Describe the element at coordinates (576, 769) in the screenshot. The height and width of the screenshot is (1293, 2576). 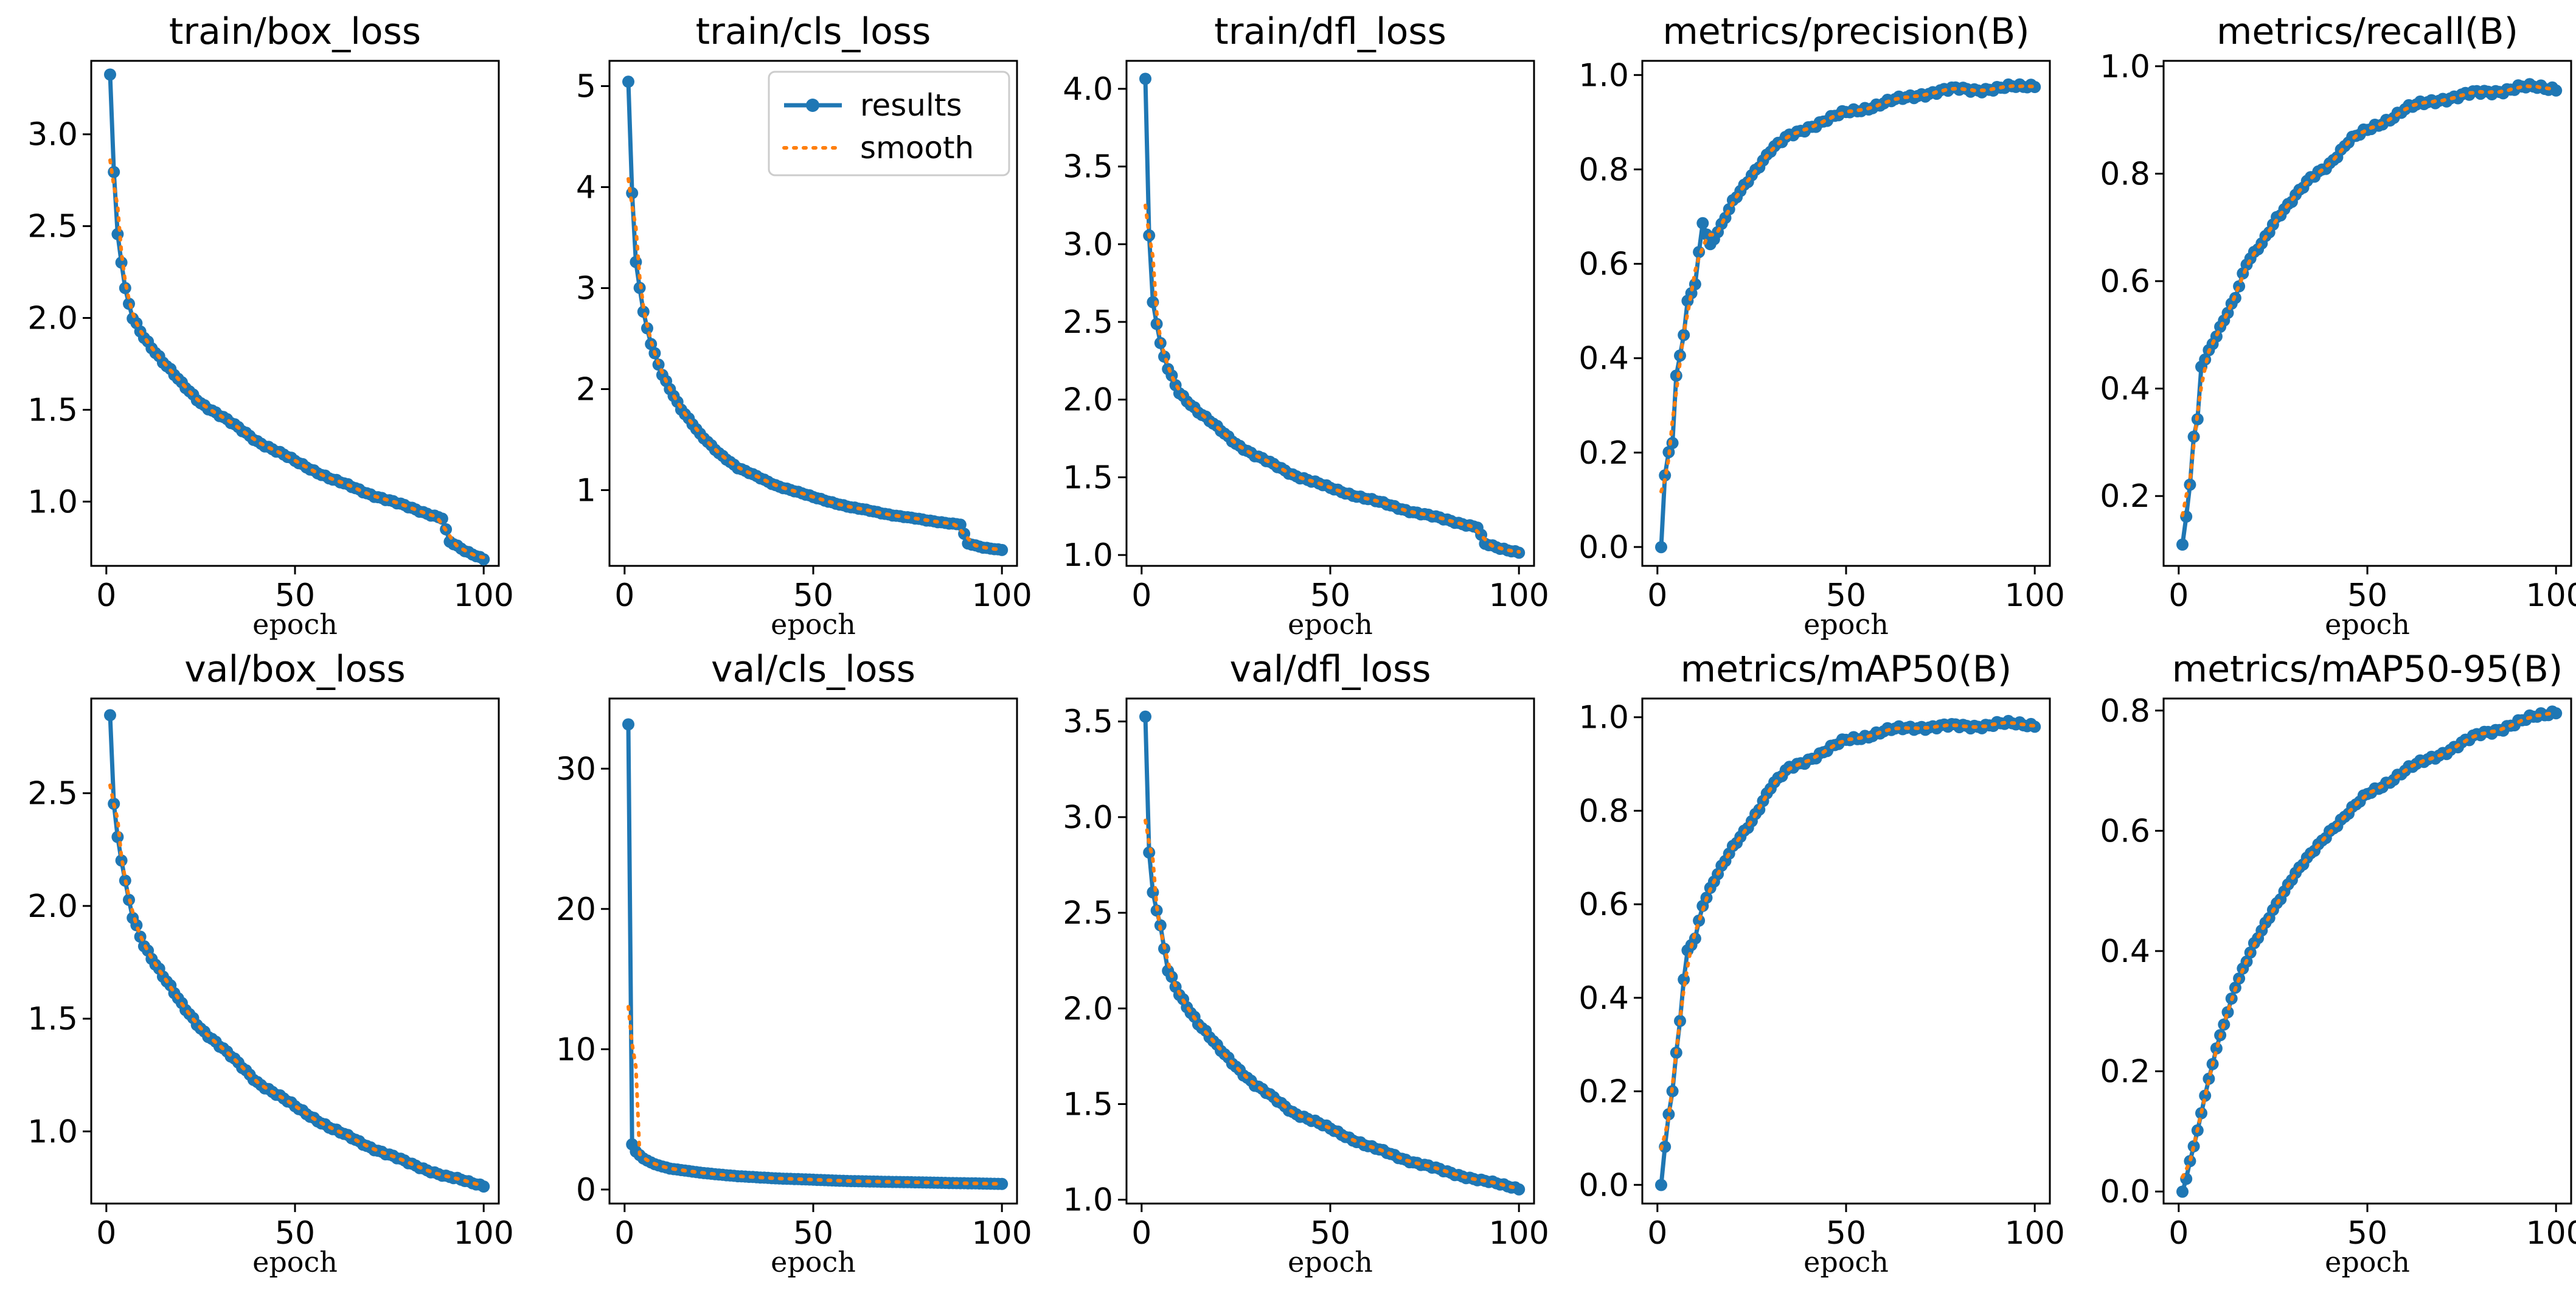
I see `y-tick-label: 30` at that location.